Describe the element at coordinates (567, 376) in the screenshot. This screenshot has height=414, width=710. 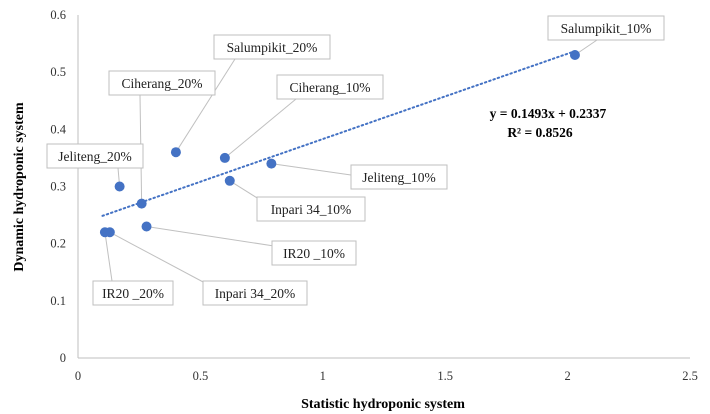
I see `x-tick-label: 2` at that location.